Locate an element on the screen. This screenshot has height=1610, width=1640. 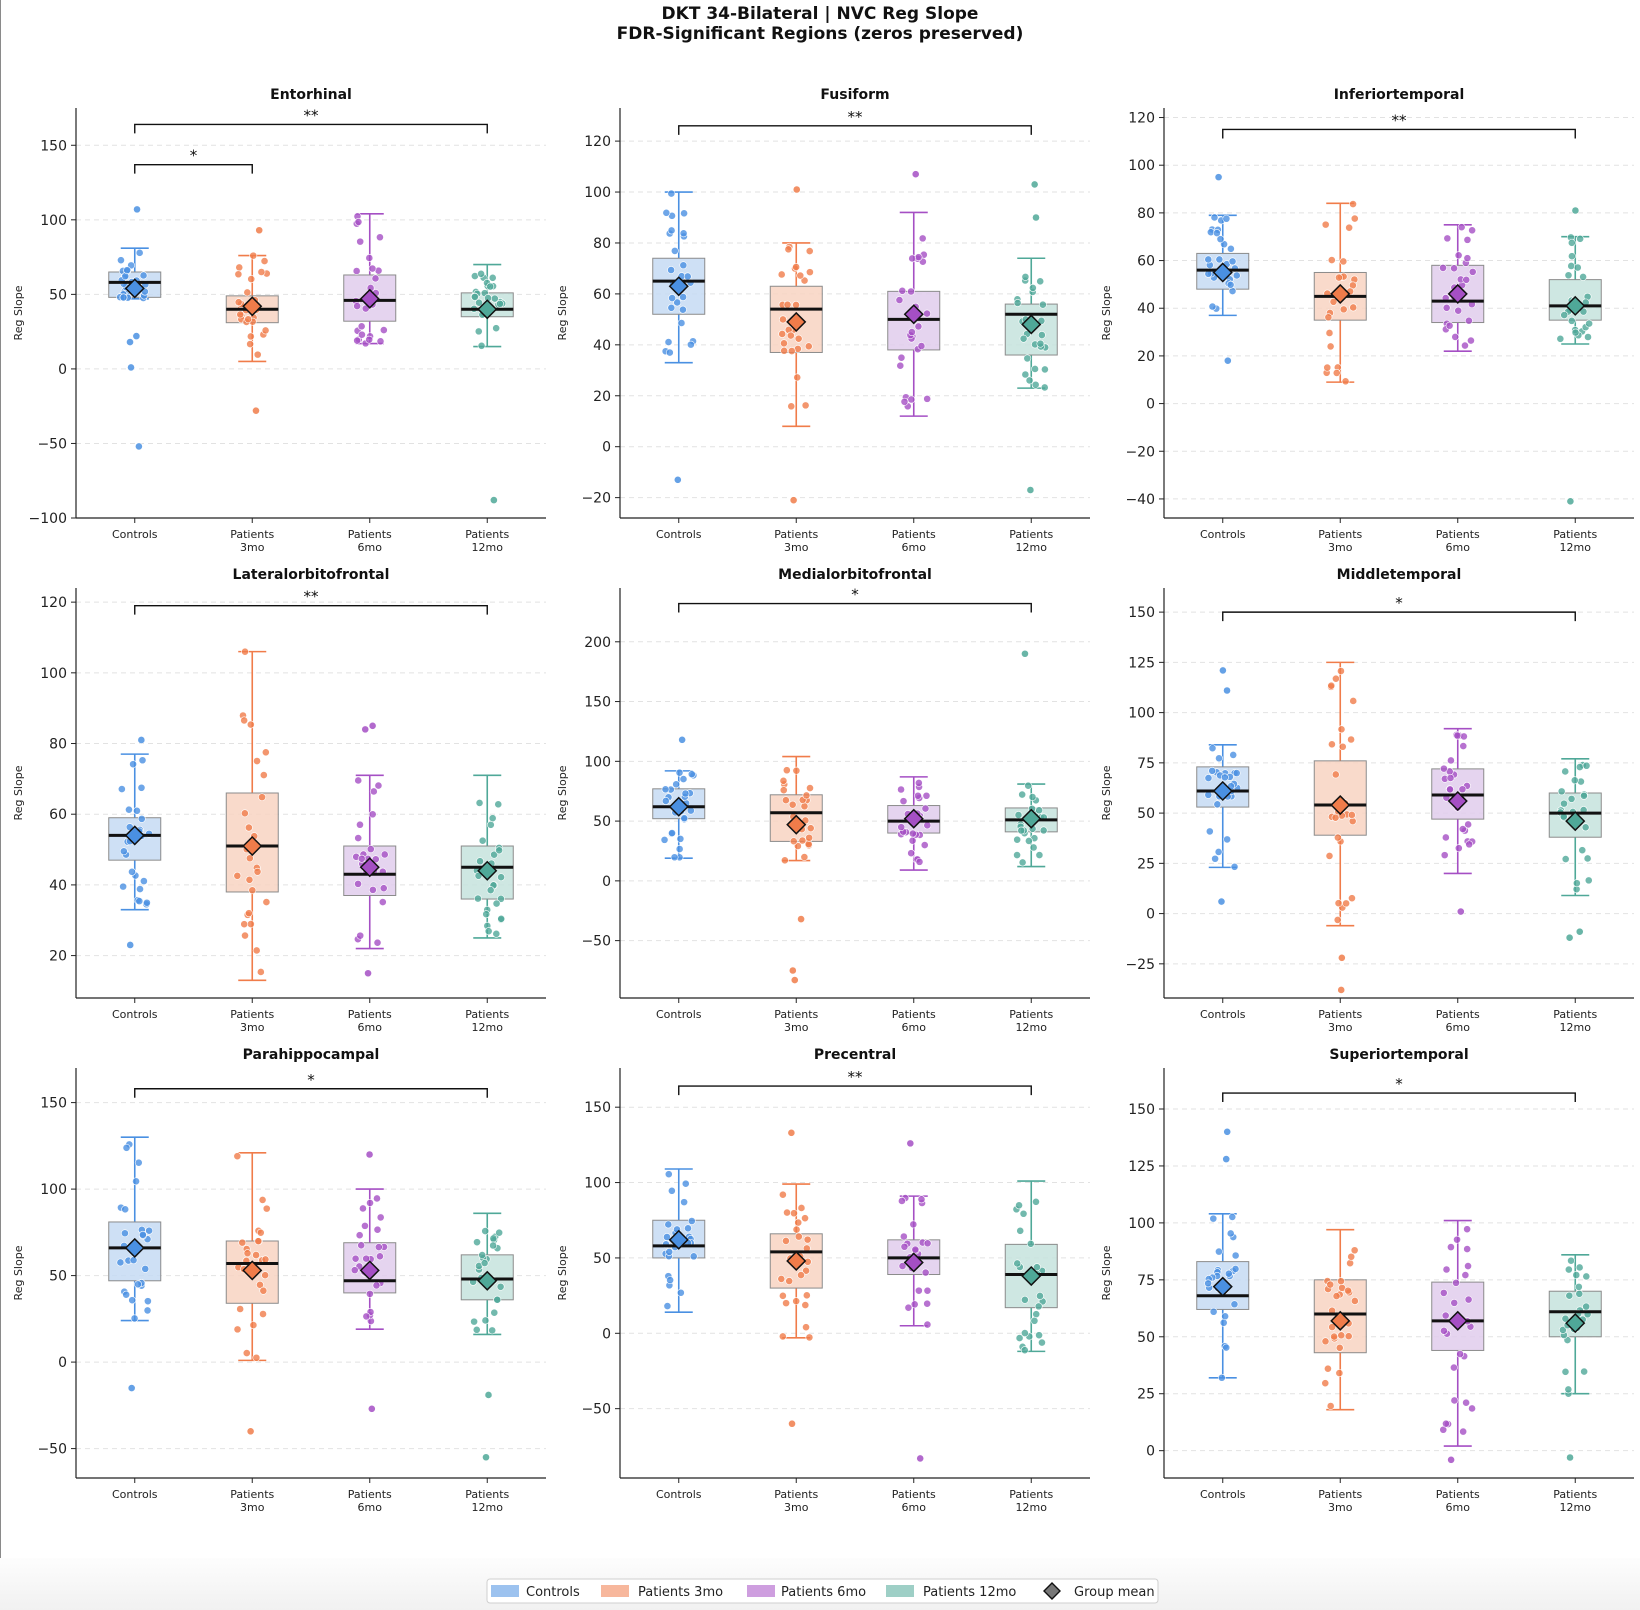
panel-title: Superiortemporal is located at coordinates (1398, 1055).